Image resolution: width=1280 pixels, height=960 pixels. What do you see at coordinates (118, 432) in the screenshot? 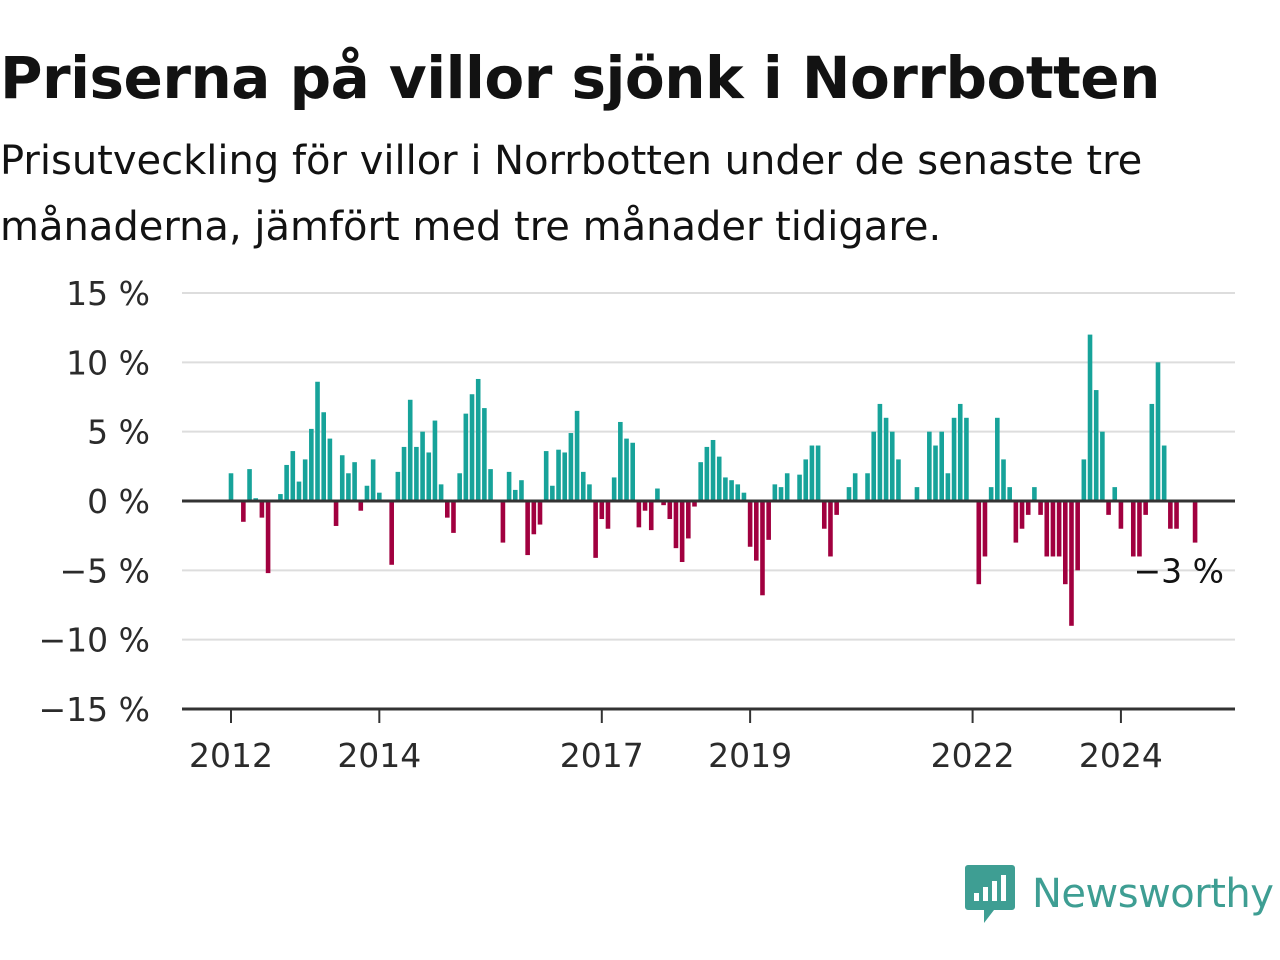
I see `y-tick-label: 5 %` at bounding box center [118, 432].